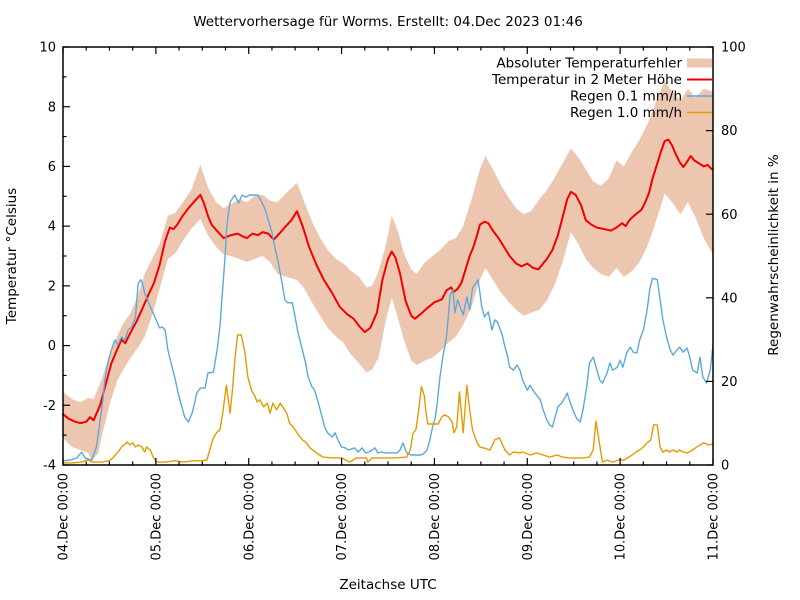 Image resolution: width=800 pixels, height=600 pixels. I want to click on legend-label: Absoluter Temperaturfehler, so click(589, 64).